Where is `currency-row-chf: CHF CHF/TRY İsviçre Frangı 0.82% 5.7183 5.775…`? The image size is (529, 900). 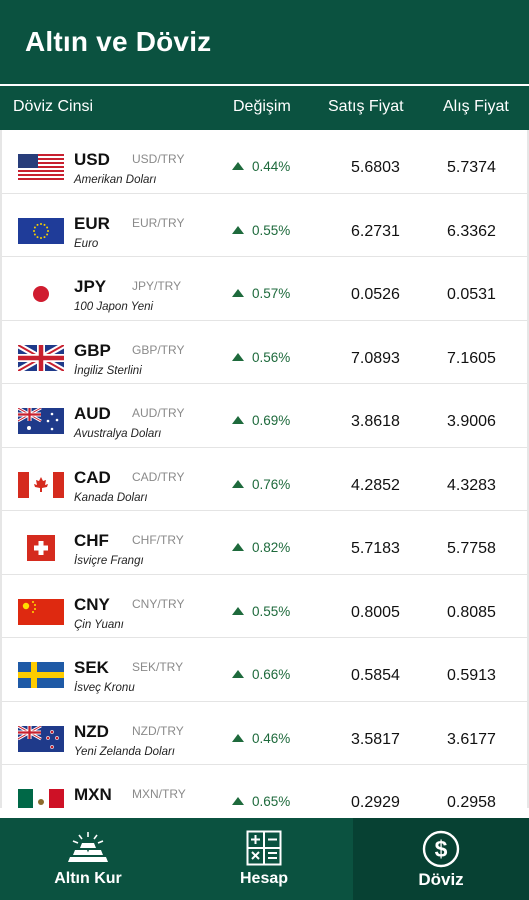 currency-row-chf: CHF CHF/TRY İsviçre Frangı 0.82% 5.7183 5.775… is located at coordinates (264, 543).